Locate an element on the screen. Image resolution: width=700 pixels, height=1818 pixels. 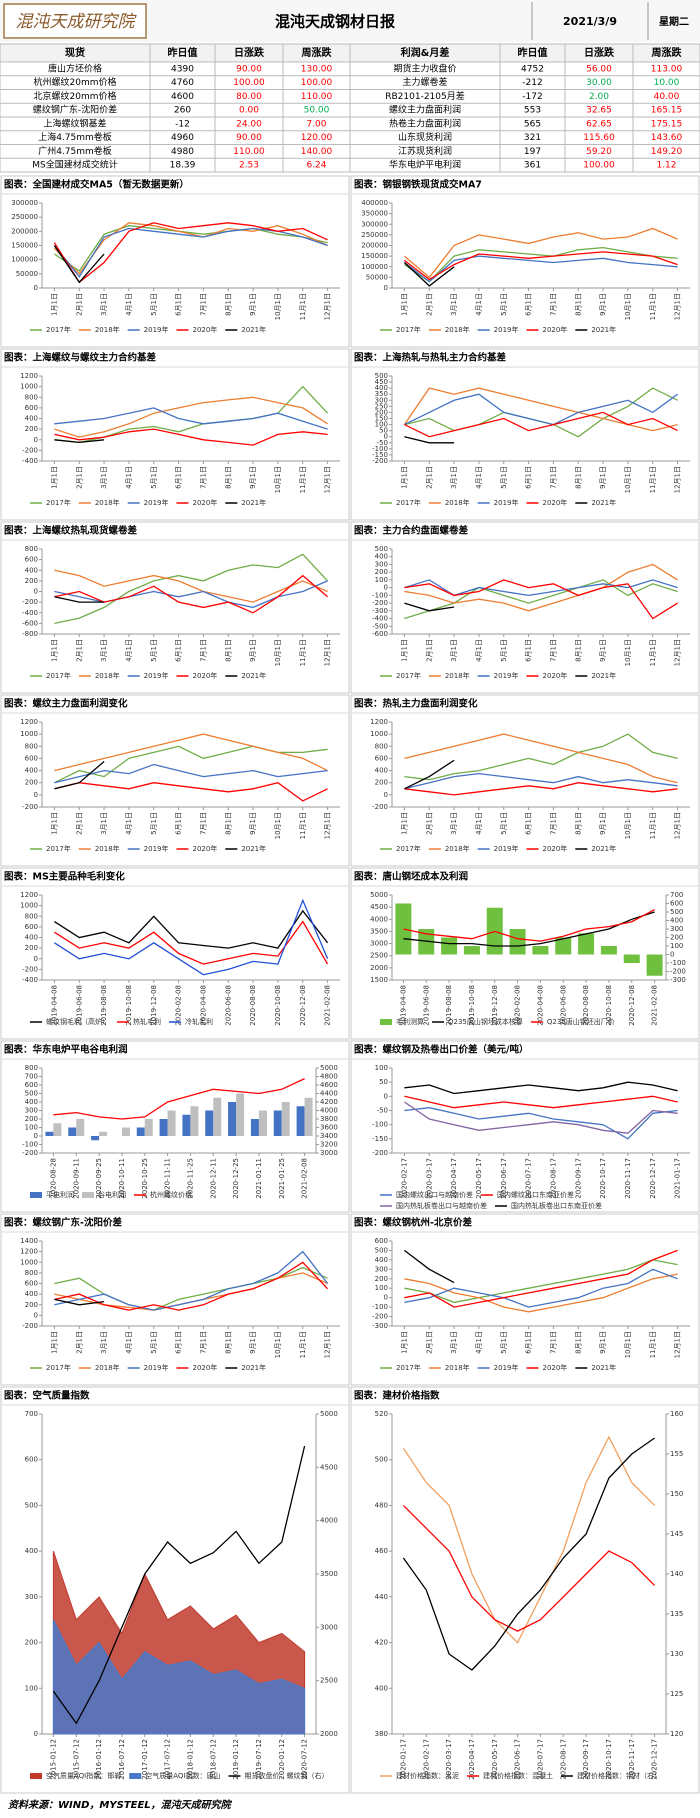
table-header-cell: 现货 is located at coordinates (75, 52).